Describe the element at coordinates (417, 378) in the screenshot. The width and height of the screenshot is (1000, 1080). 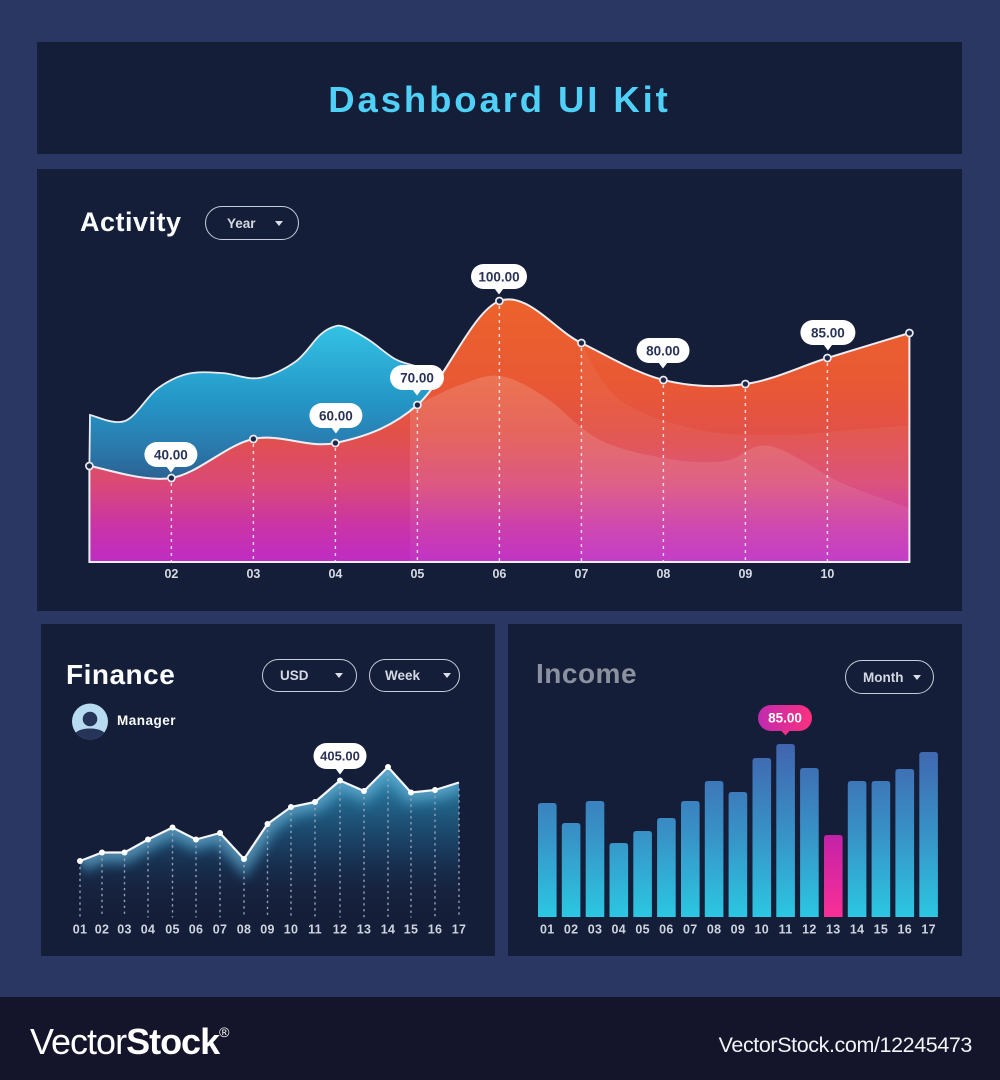
I see `svg-text: 70.00` at that location.